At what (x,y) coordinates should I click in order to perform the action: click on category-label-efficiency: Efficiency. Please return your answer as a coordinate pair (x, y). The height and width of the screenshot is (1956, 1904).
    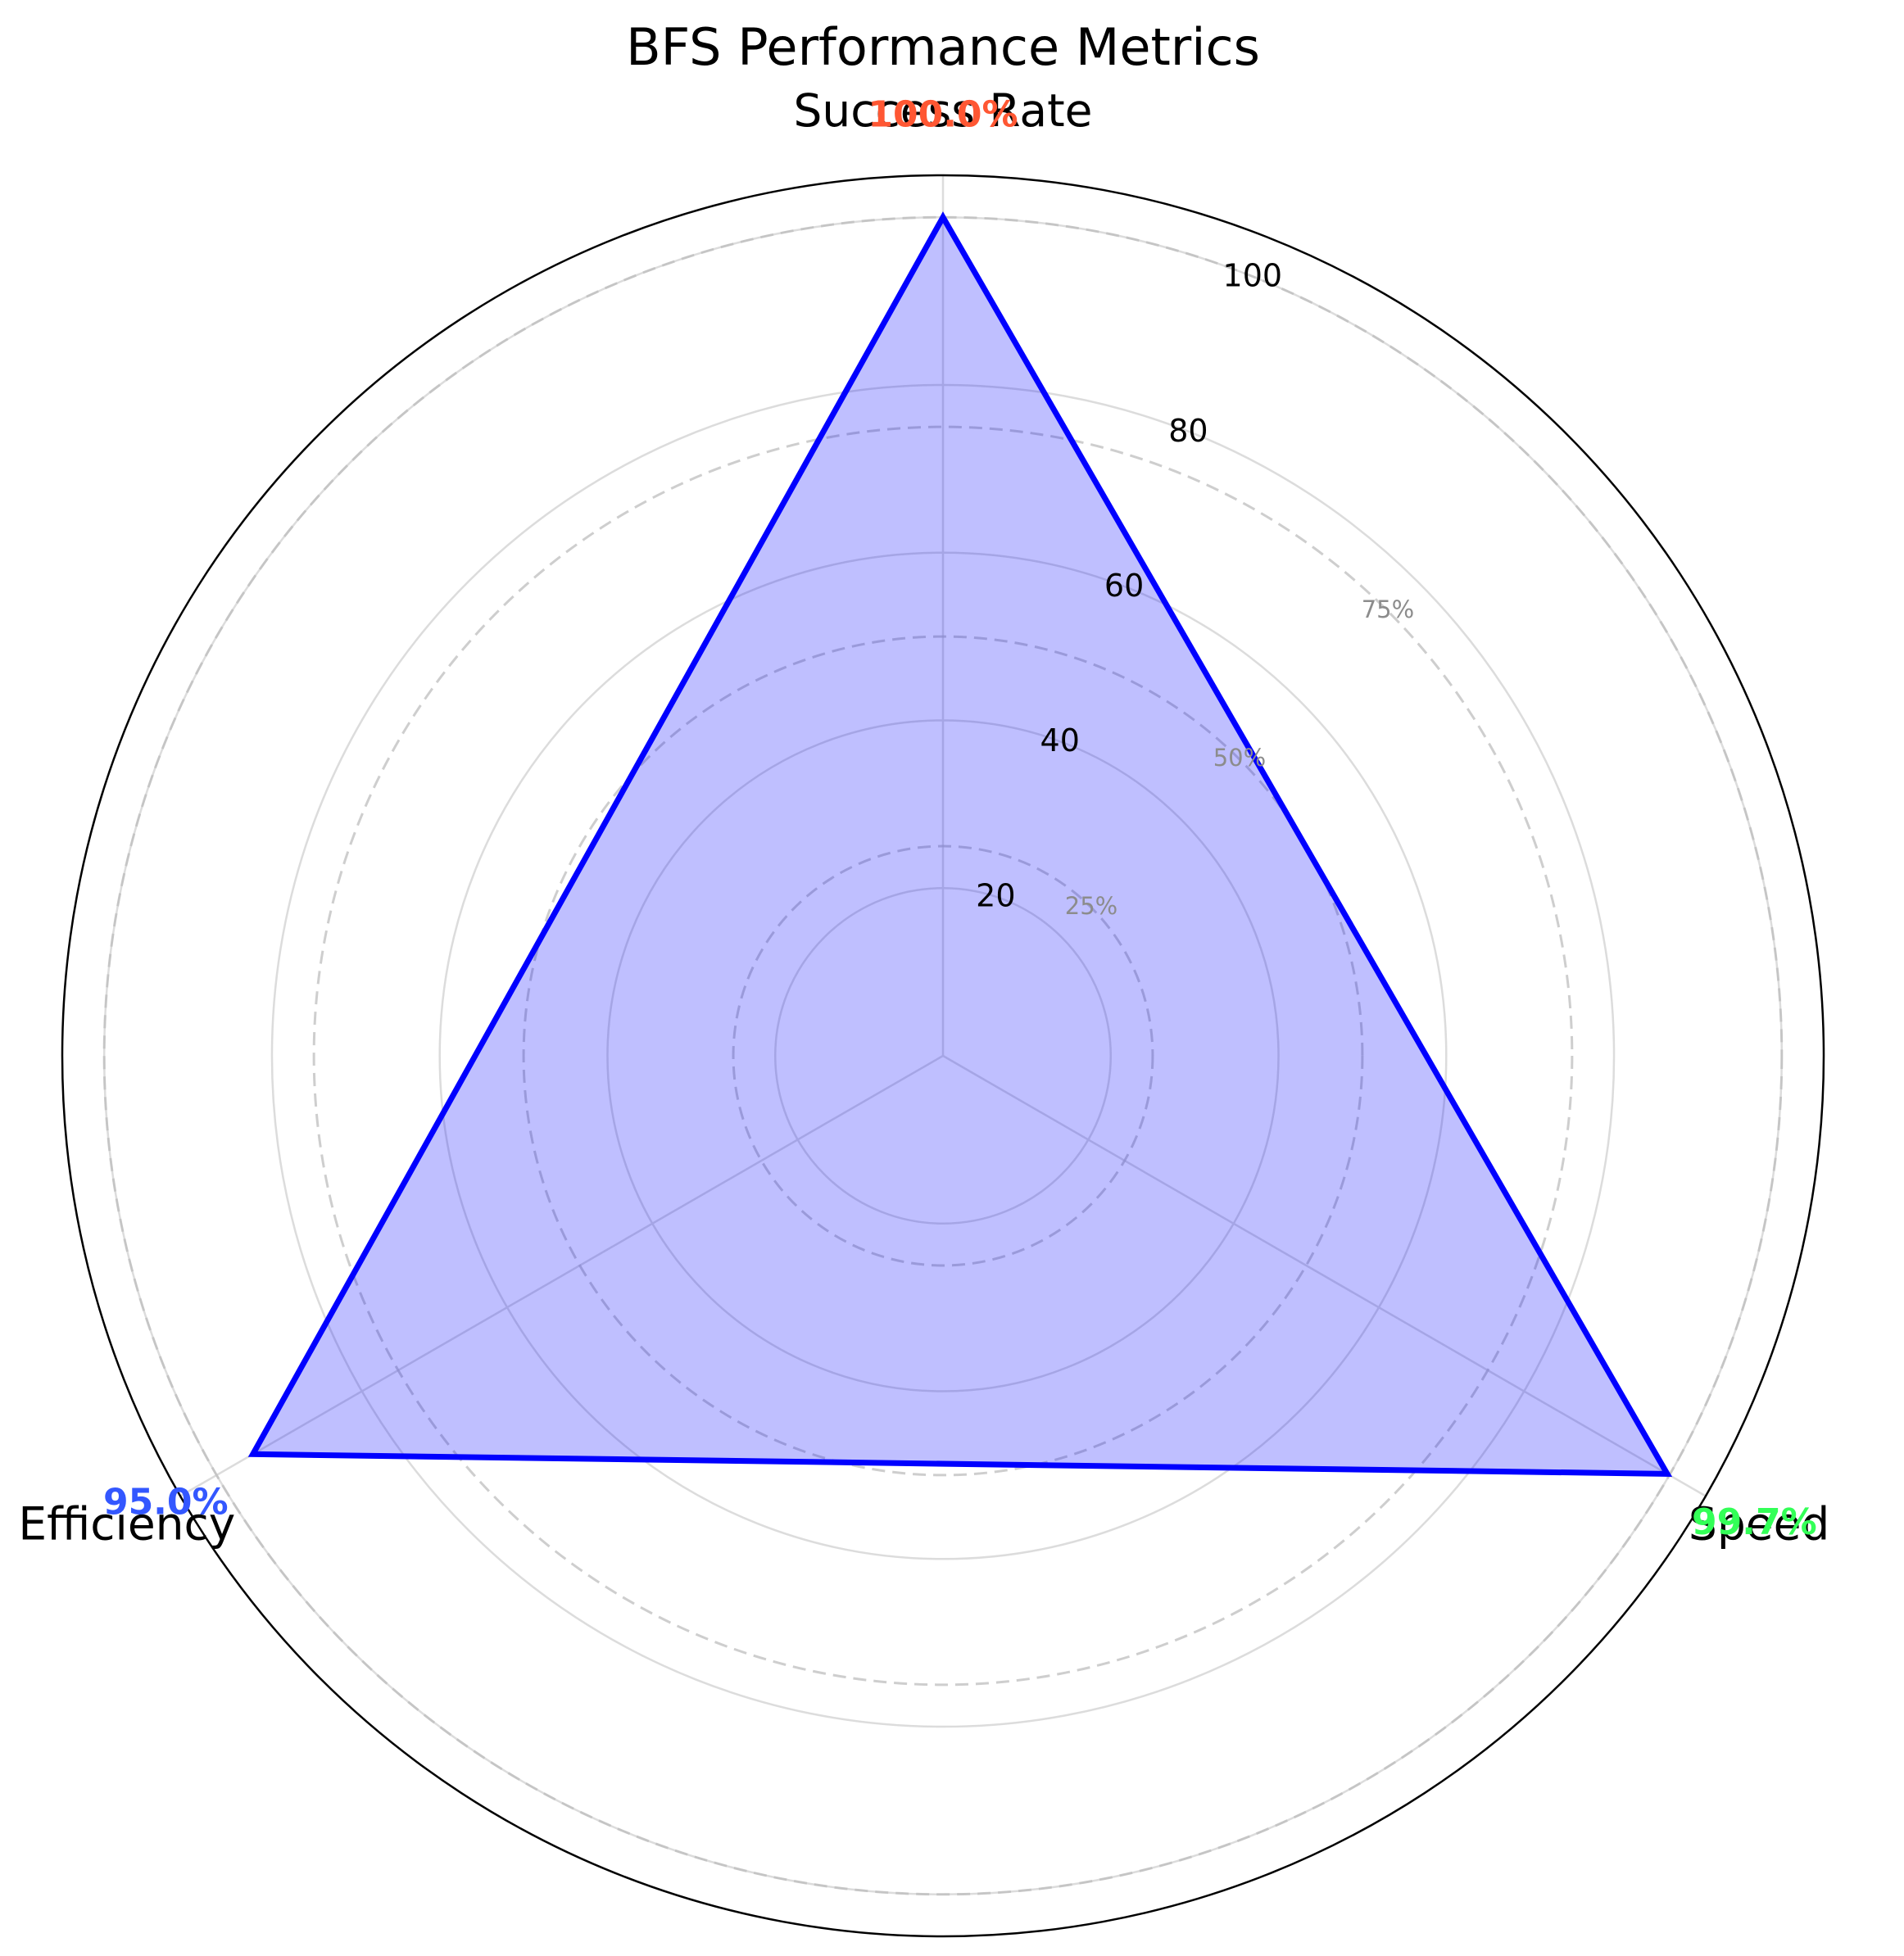
    Looking at the image, I should click on (126, 1524).